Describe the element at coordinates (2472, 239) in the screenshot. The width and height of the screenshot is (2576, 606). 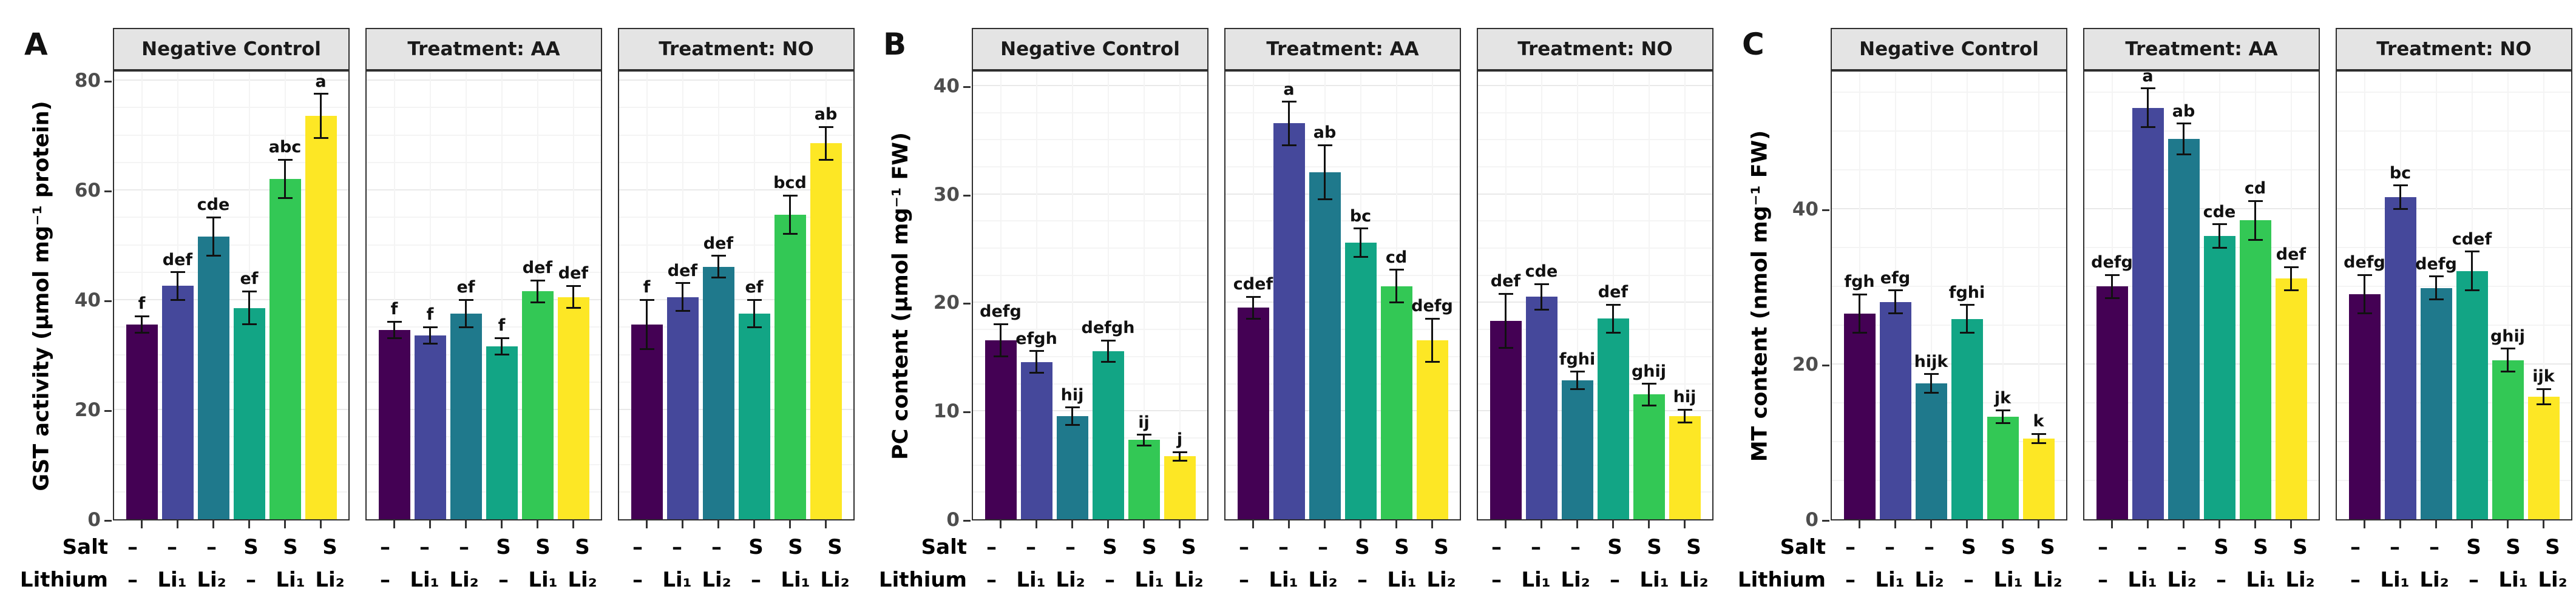
I see `significance-letter: cdef` at that location.